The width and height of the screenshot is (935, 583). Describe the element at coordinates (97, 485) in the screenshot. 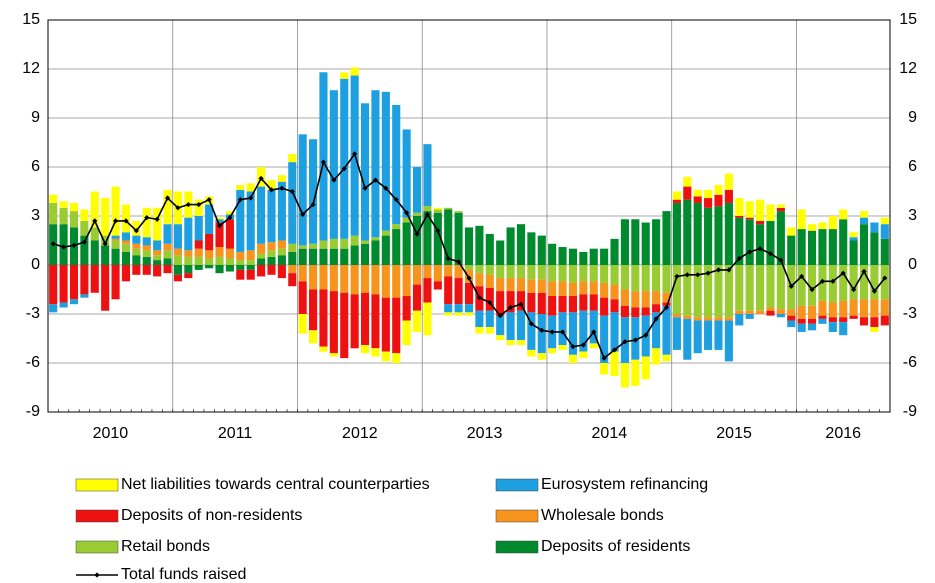

I see `legend-swatch` at that location.